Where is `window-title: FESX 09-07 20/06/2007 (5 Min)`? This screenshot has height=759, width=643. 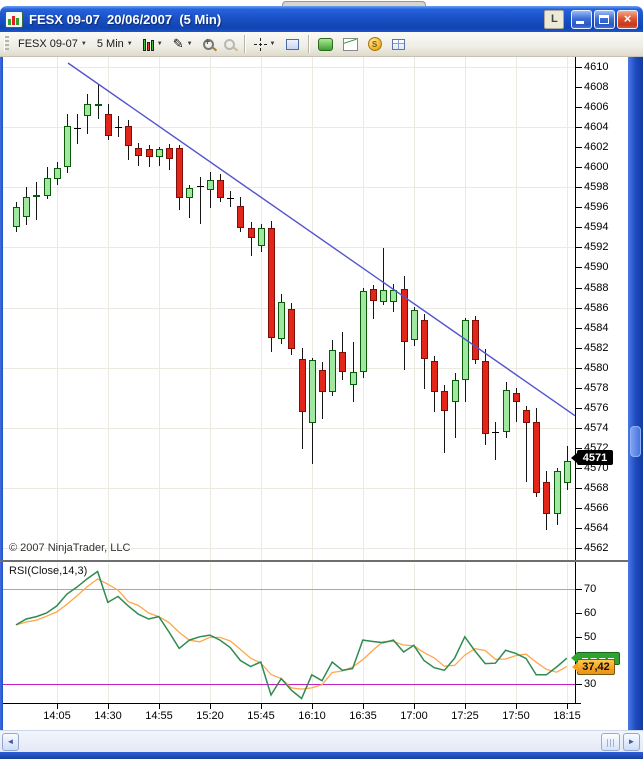
window-title: FESX 09-07 20/06/2007 (5 Min) is located at coordinates (125, 19).